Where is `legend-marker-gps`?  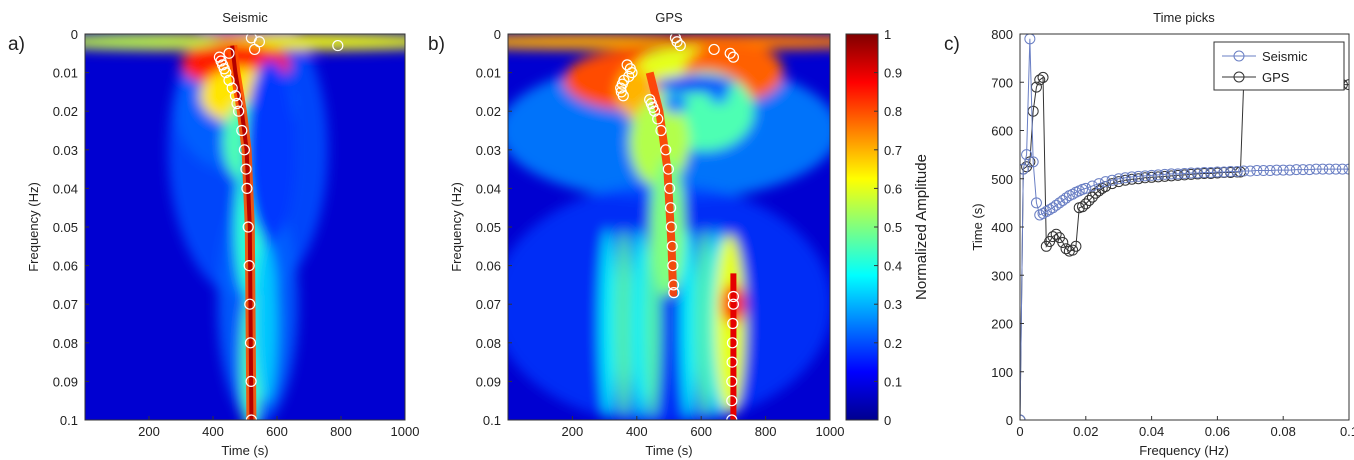
legend-marker-gps is located at coordinates (1239, 77).